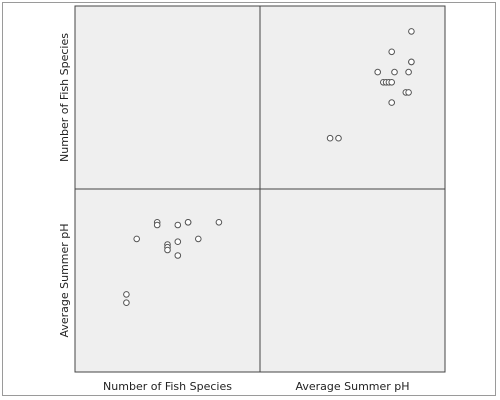 This screenshot has height=400, width=500. I want to click on x-axis-label-summer-ph: Average Summer pH, so click(352, 386).